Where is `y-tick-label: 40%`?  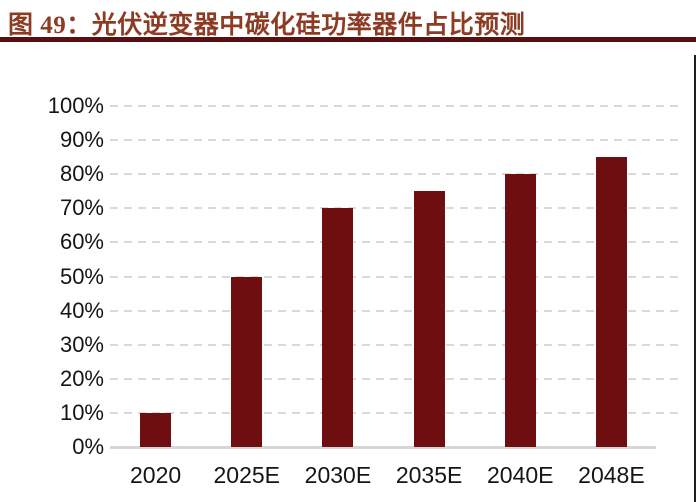
y-tick-label: 40% is located at coordinates (81, 310).